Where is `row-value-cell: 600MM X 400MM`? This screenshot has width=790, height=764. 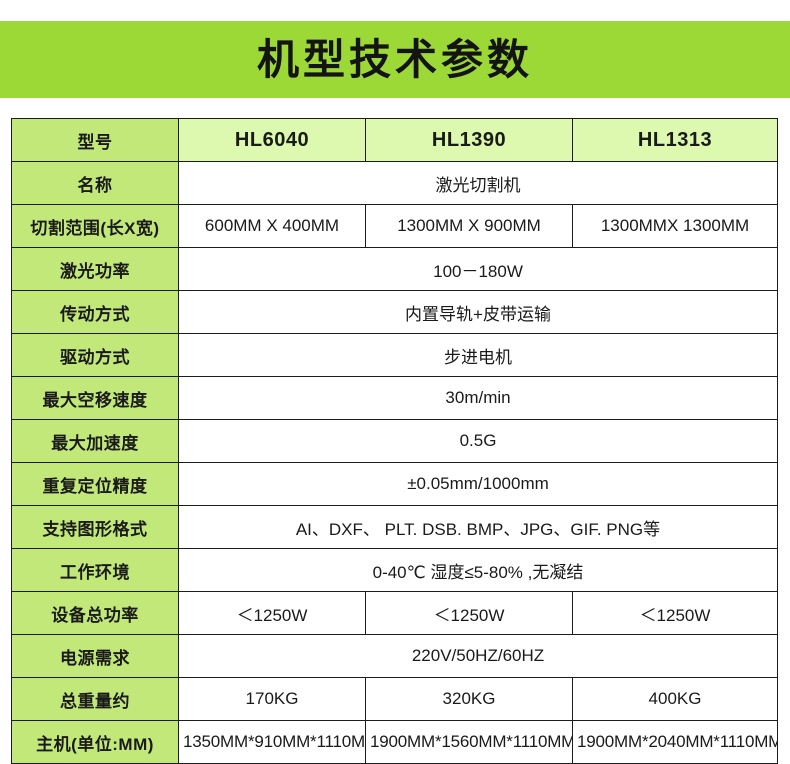
row-value-cell: 600MM X 400MM is located at coordinates (272, 226).